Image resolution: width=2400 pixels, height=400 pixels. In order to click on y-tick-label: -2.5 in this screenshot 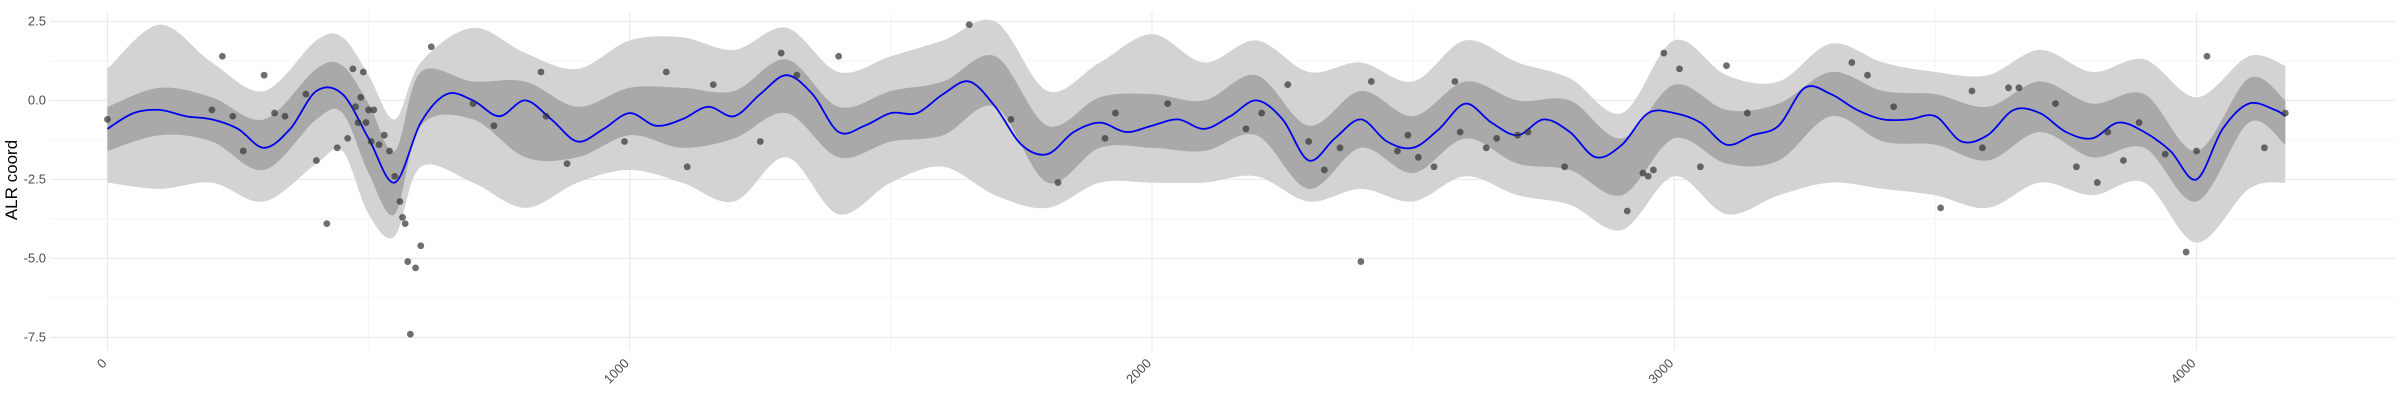, I will do `click(35, 178)`.